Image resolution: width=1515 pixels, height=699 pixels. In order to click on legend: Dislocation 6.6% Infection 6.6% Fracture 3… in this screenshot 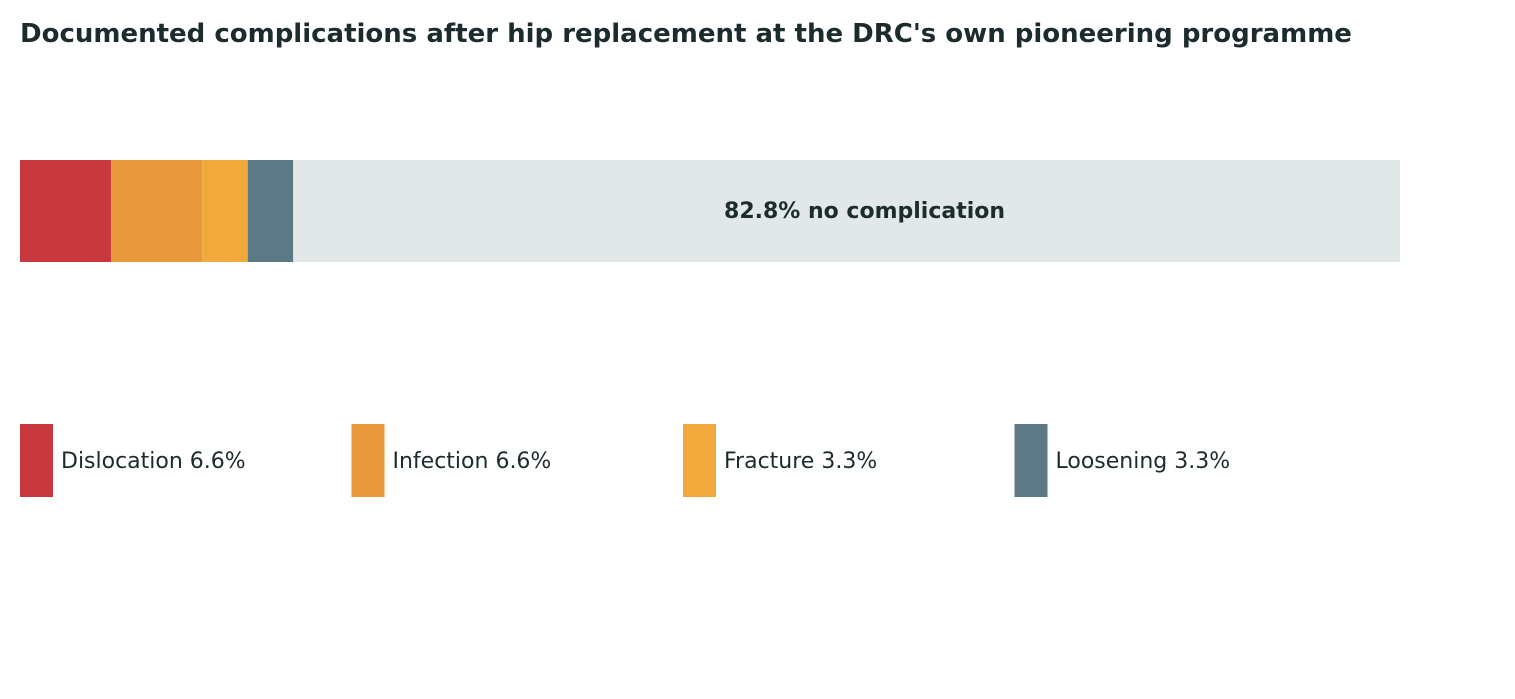, I will do `click(625, 460)`.